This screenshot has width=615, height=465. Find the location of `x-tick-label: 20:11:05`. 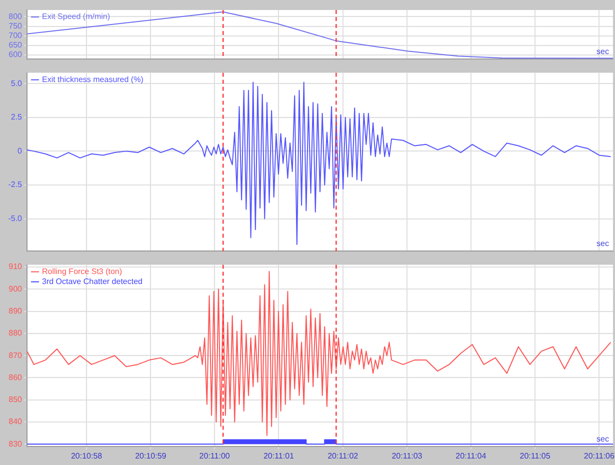

x-tick-label: 20:11:05 is located at coordinates (535, 455).